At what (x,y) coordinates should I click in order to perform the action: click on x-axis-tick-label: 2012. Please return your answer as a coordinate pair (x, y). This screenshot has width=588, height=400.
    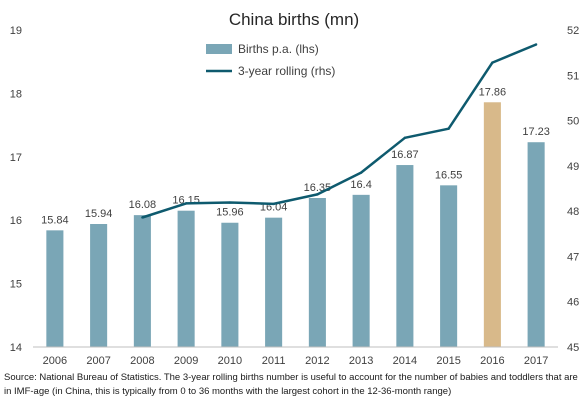
    Looking at the image, I should click on (317, 361).